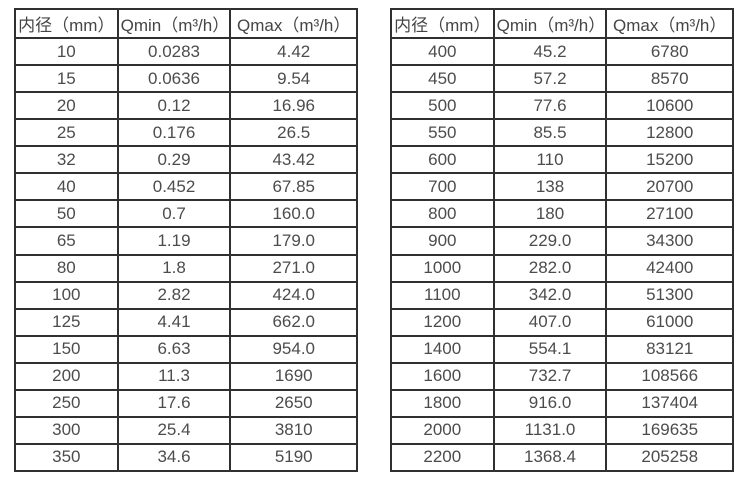  I want to click on qmax-cell: 6780, so click(669, 51).